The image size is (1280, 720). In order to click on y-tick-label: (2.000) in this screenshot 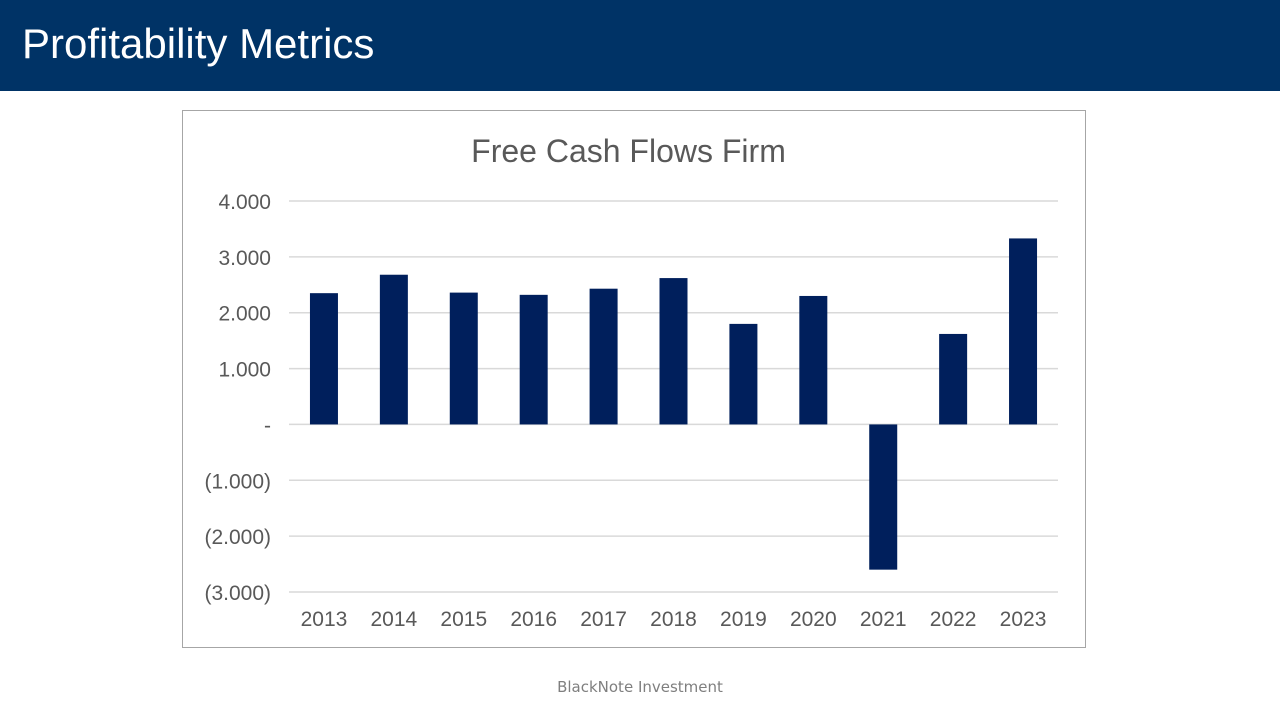, I will do `click(237, 537)`.